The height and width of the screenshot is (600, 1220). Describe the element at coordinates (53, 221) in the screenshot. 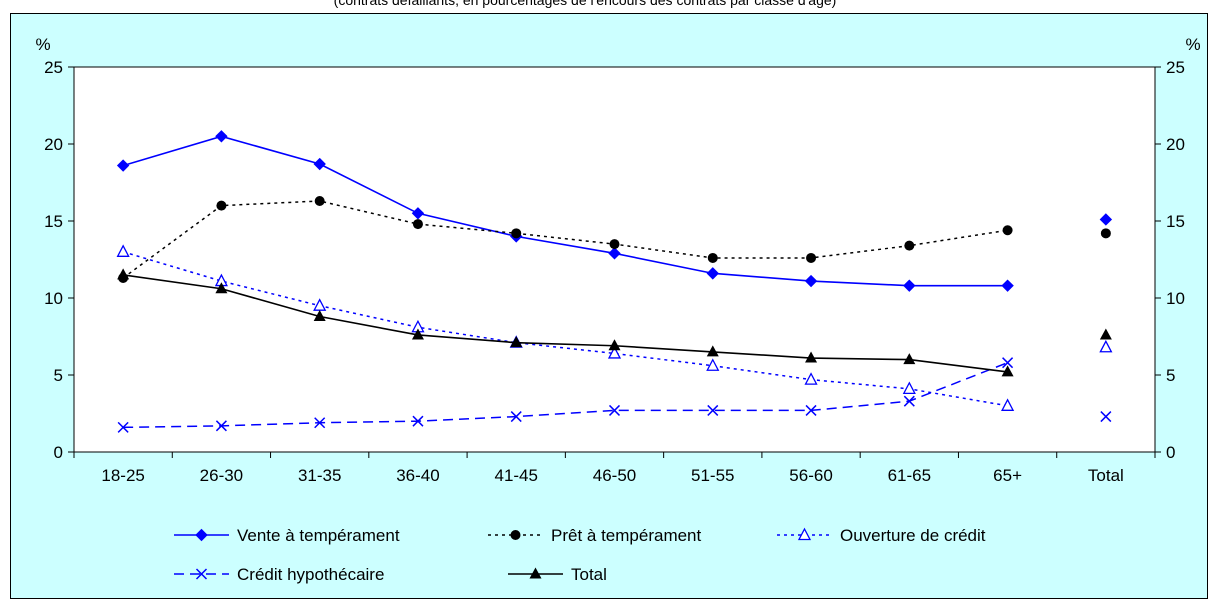

I see `y-tick-label-left: 15` at that location.